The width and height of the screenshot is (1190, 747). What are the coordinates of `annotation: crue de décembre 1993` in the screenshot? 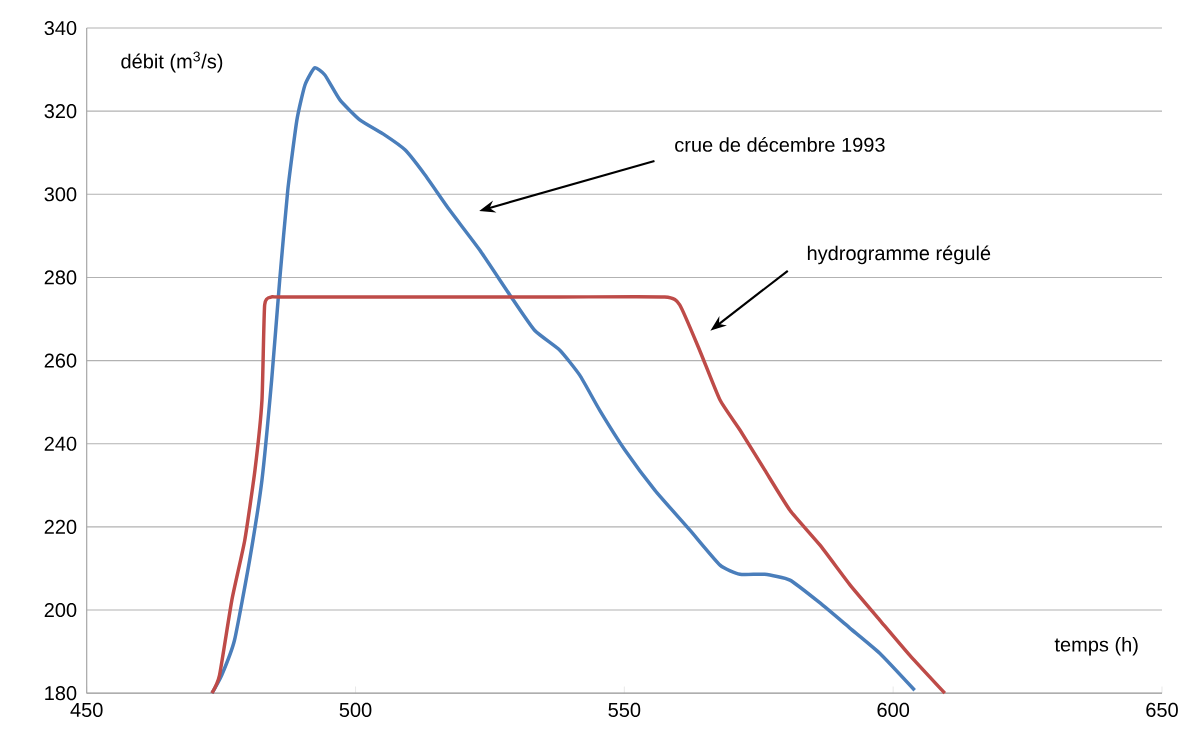 It's located at (780, 144).